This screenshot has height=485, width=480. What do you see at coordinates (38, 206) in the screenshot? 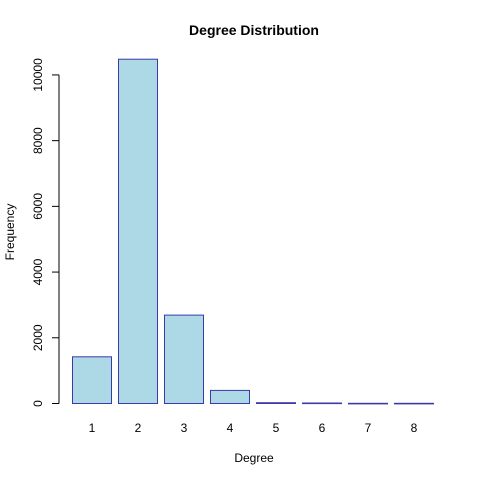
I see `y-tick-label-6000: 6000` at bounding box center [38, 206].